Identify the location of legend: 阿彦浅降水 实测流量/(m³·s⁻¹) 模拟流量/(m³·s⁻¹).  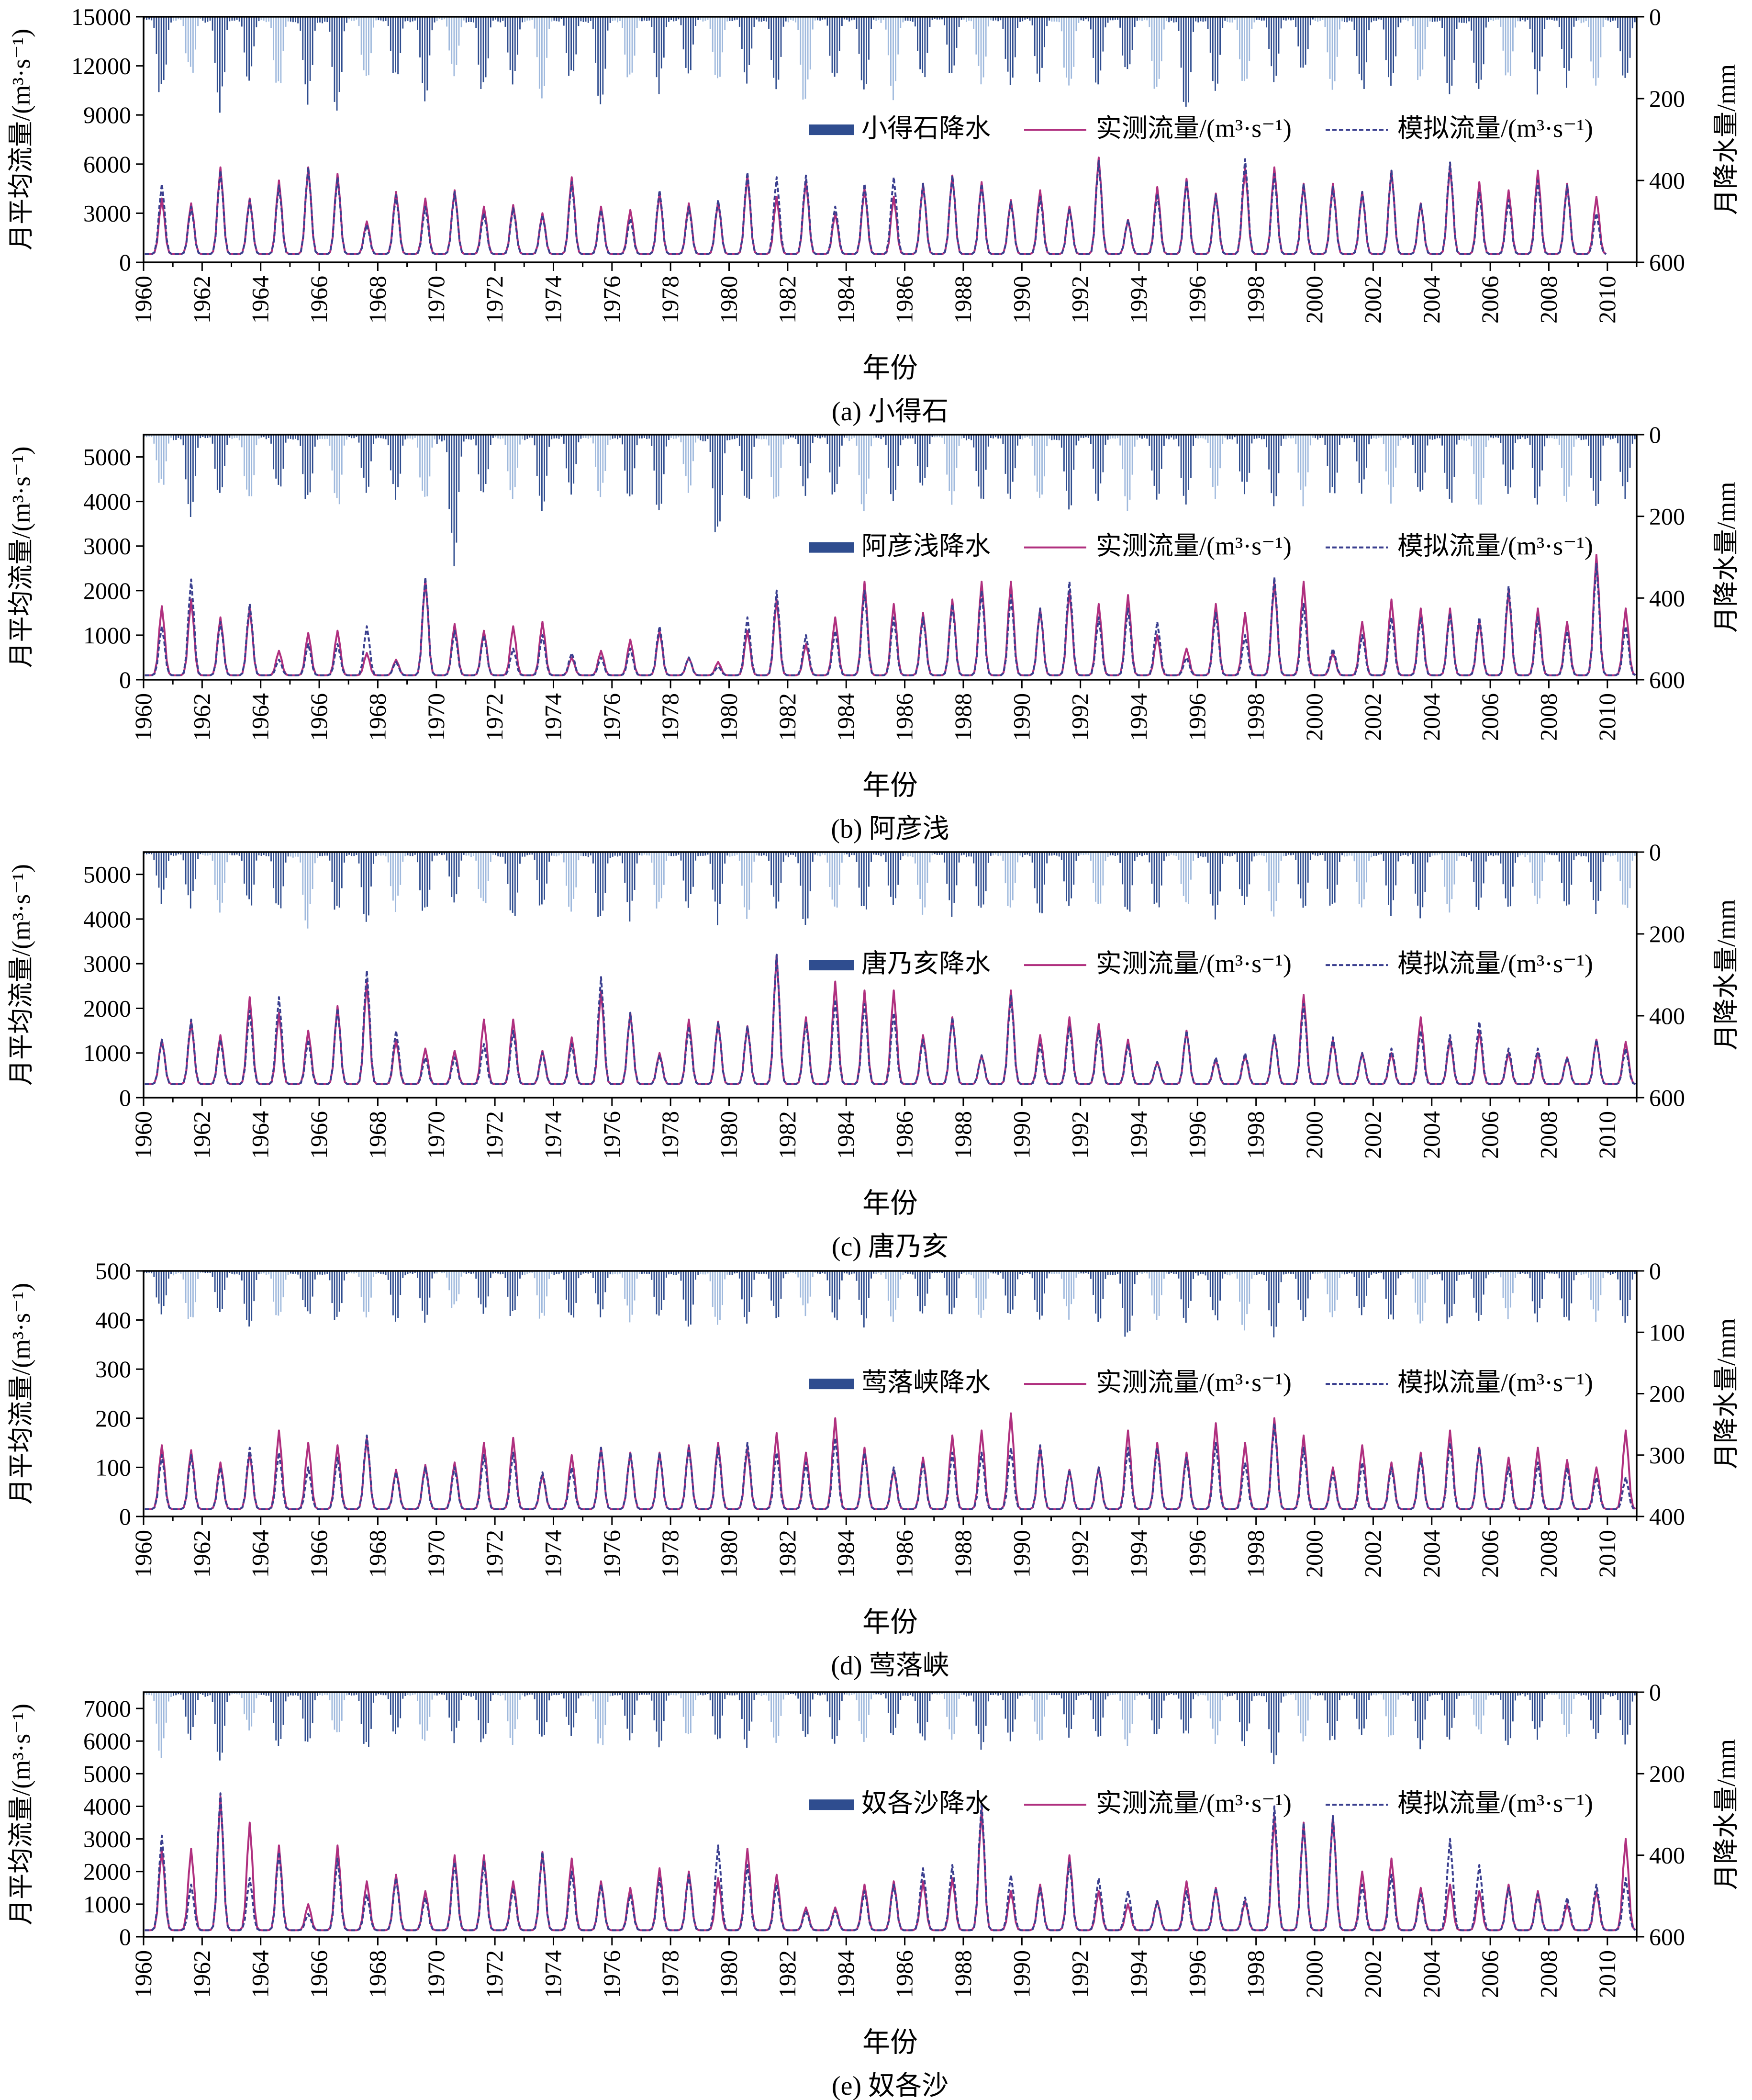
(1201, 546).